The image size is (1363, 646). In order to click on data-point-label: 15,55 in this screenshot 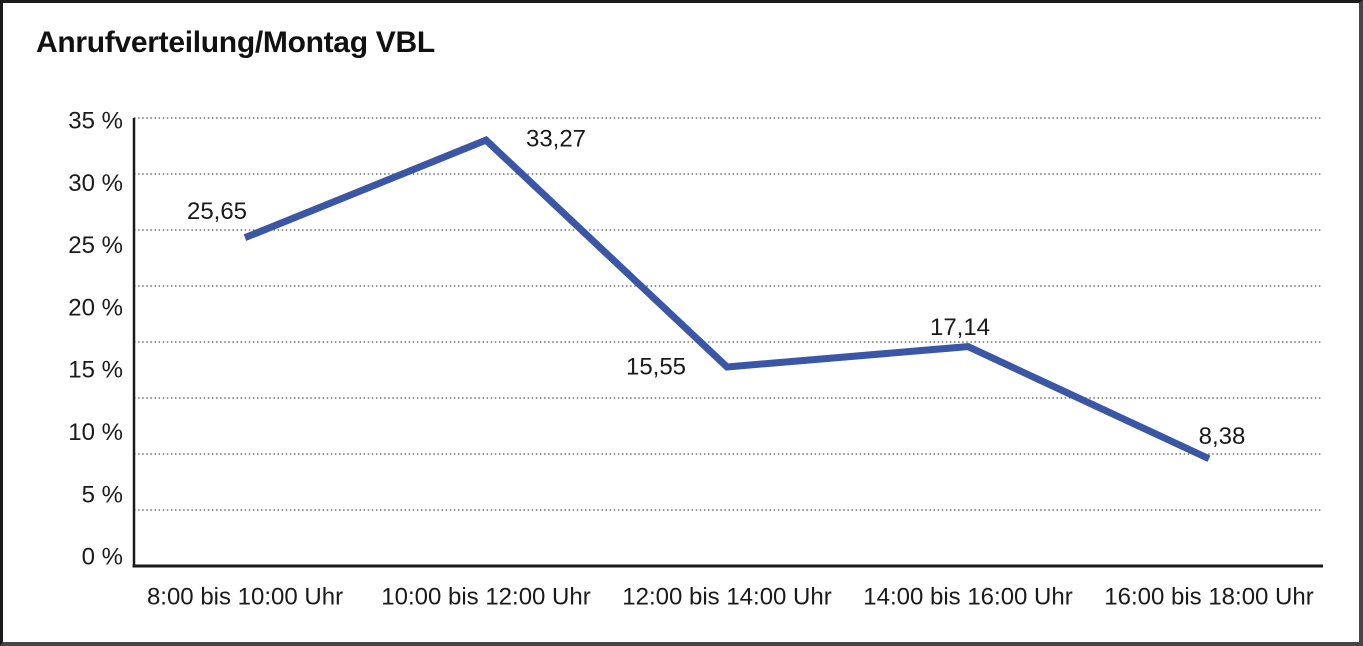, I will do `click(656, 366)`.